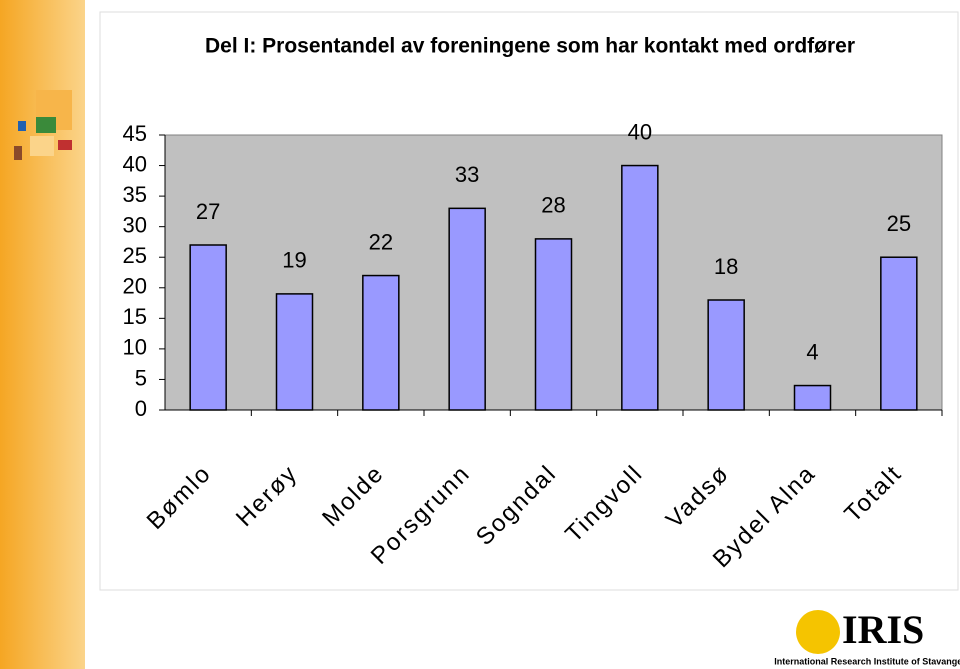 This screenshot has height=669, width=960. I want to click on value-label: 33, so click(467, 174).